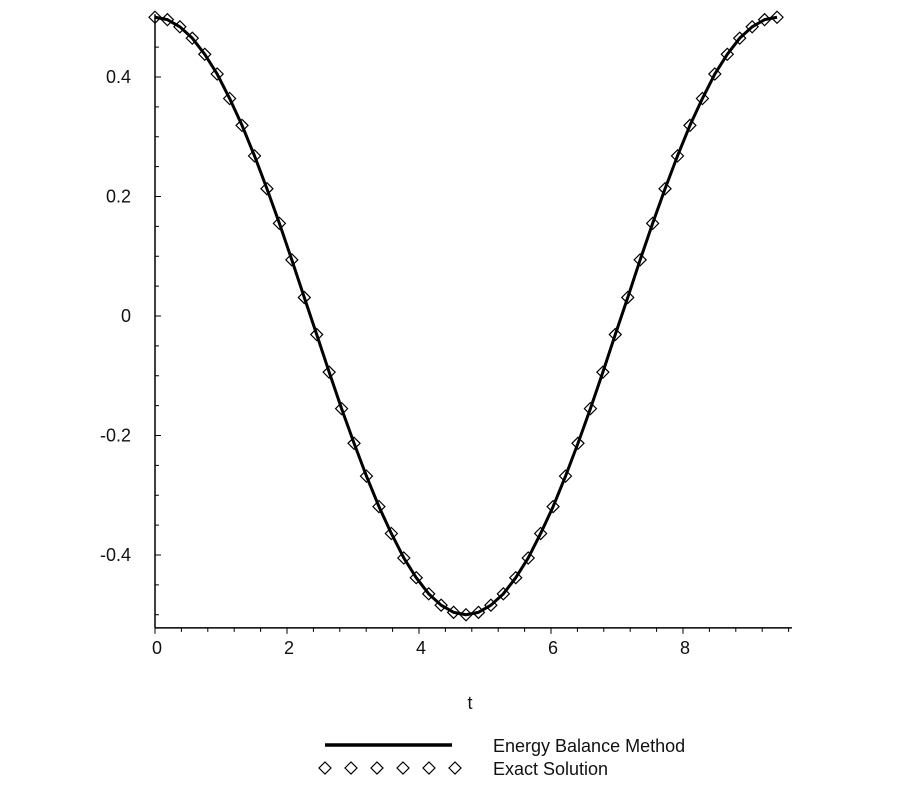 The width and height of the screenshot is (900, 800). Describe the element at coordinates (553, 648) in the screenshot. I see `x-tick-label: 6` at that location.